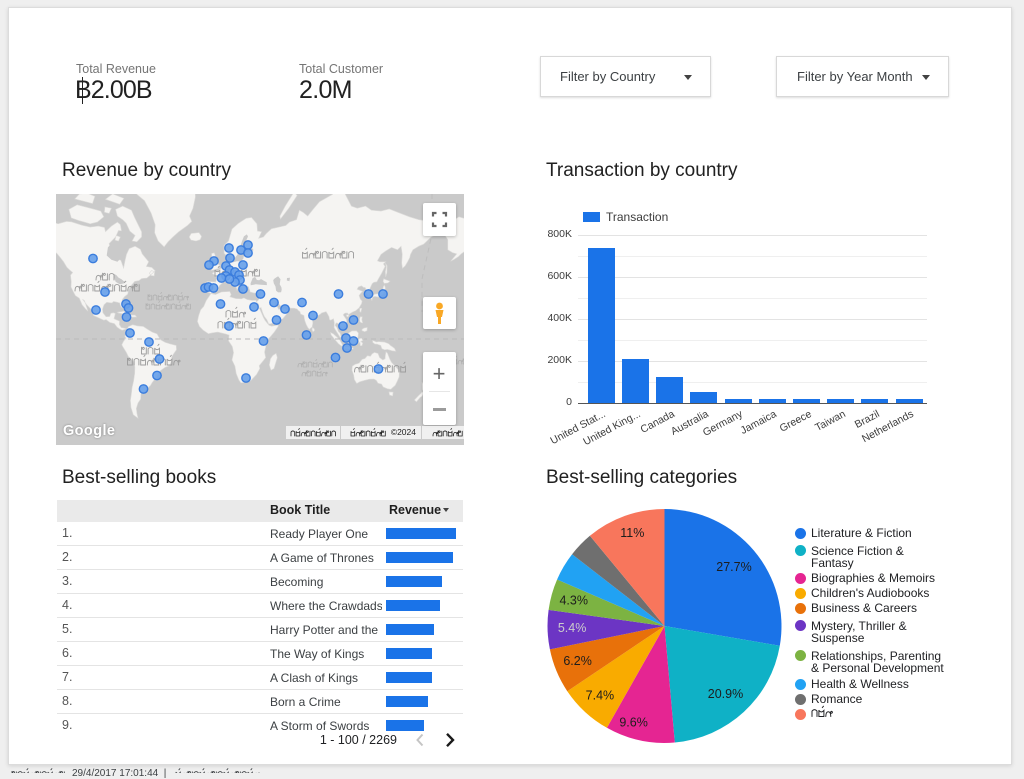  What do you see at coordinates (725, 694) in the screenshot?
I see `svg-text: 20.9%` at bounding box center [725, 694].